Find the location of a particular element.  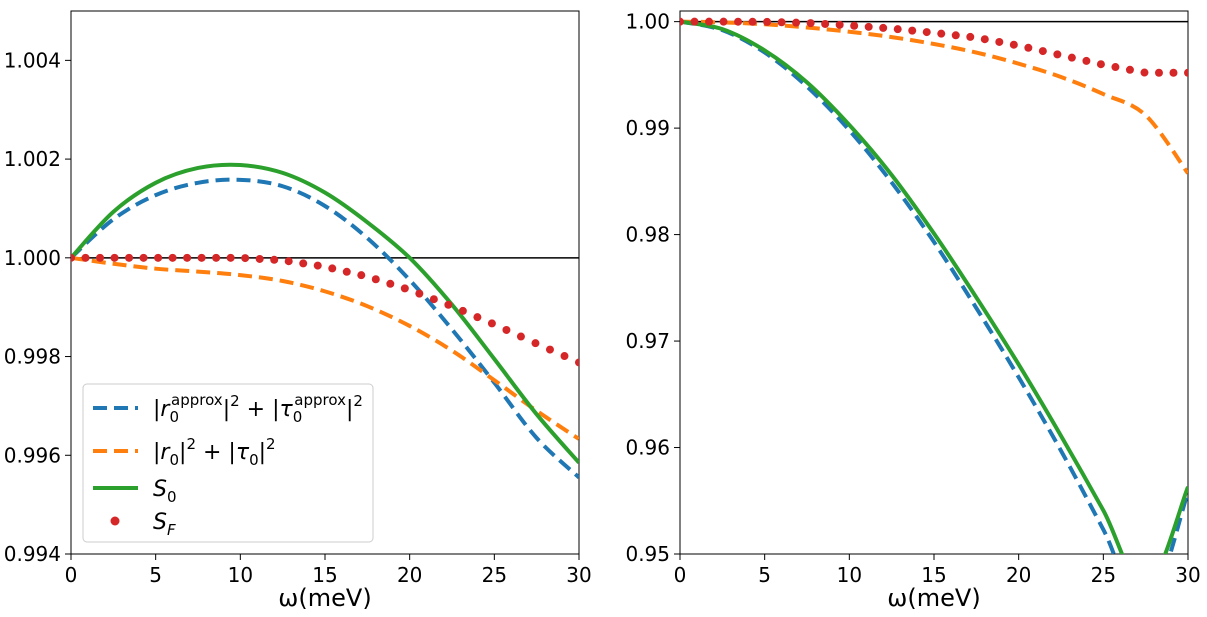

left-y-tick-label: 0.994 is located at coordinates (32, 554).